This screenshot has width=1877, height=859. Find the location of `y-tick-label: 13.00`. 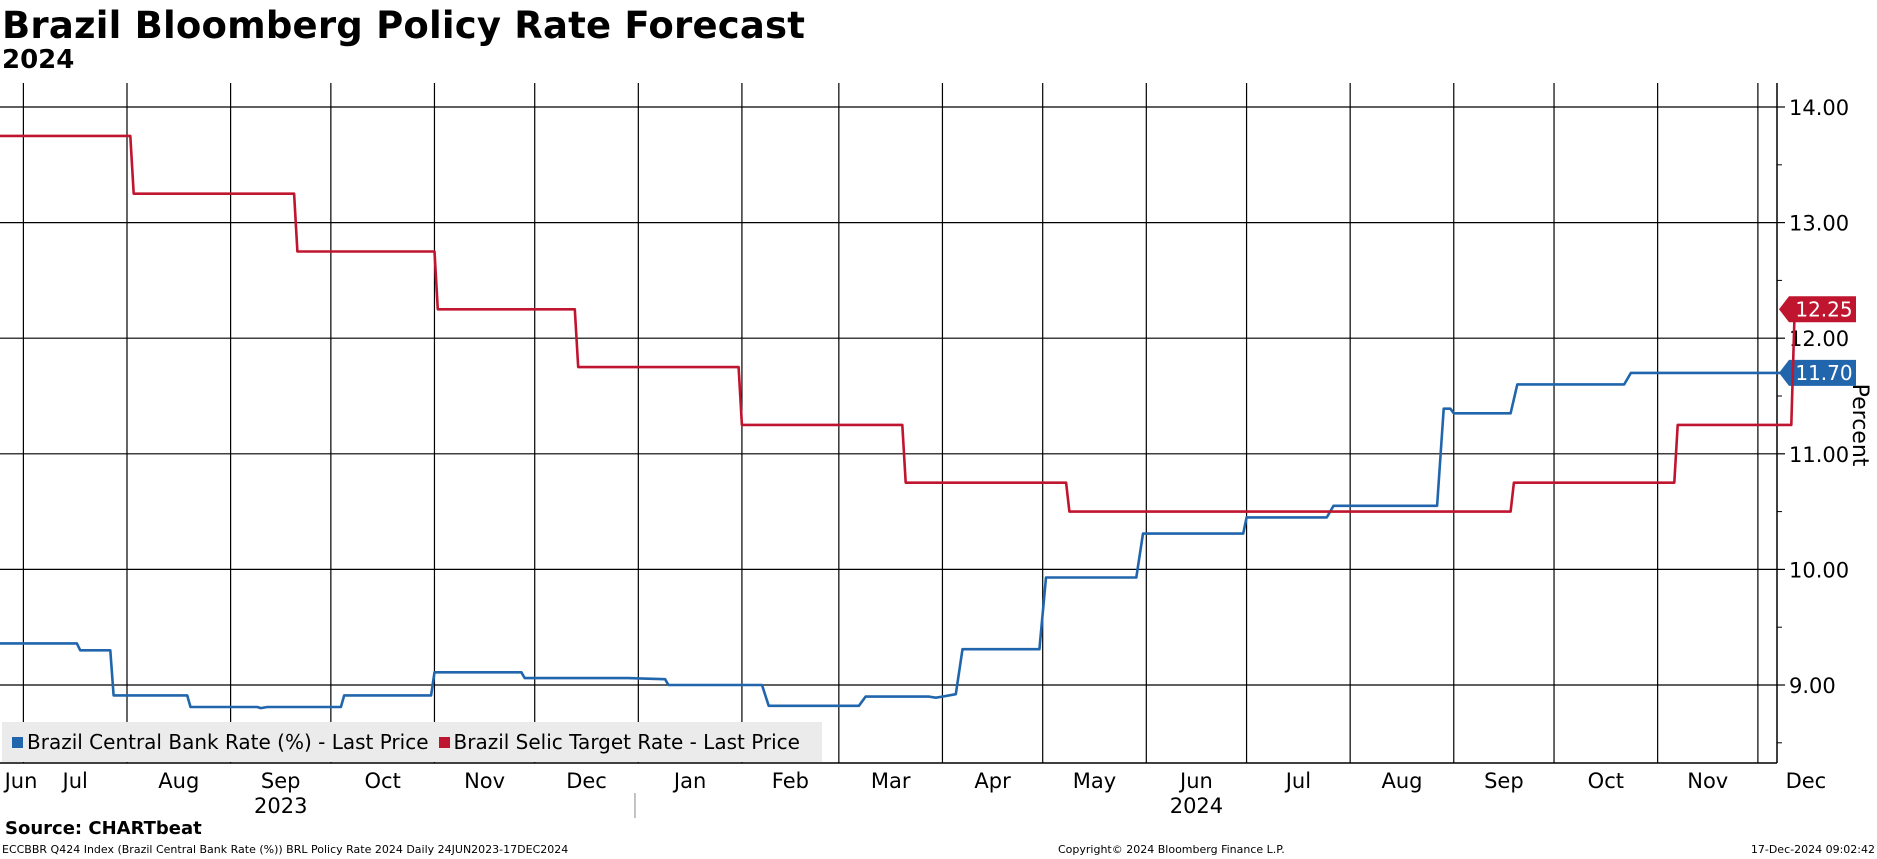

y-tick-label: 13.00 is located at coordinates (1819, 224).